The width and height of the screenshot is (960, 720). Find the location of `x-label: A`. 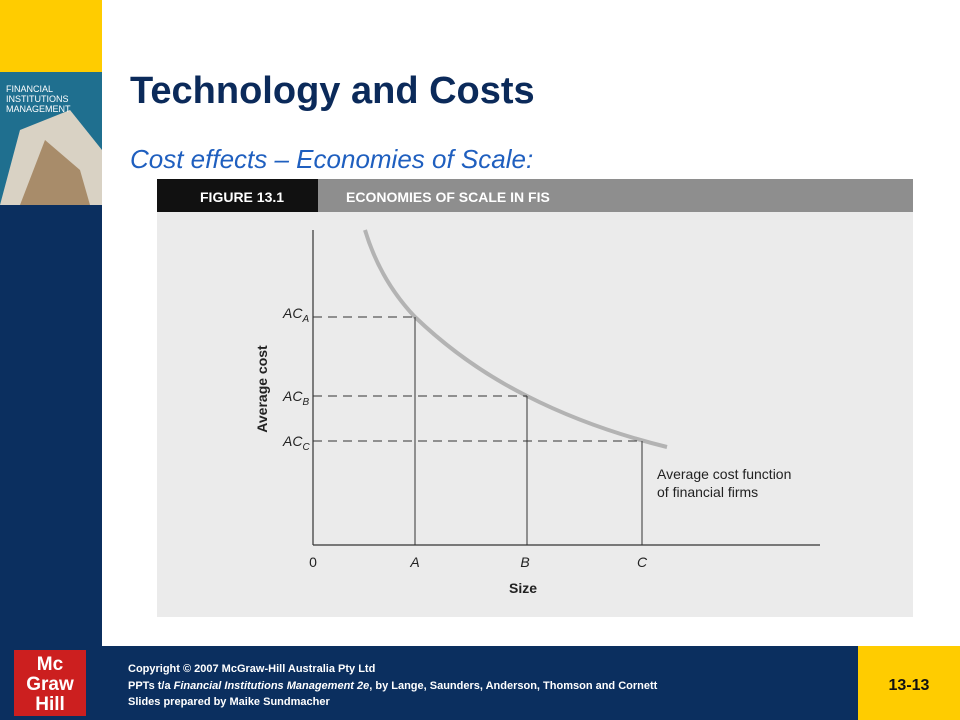

x-label: A is located at coordinates (414, 562).